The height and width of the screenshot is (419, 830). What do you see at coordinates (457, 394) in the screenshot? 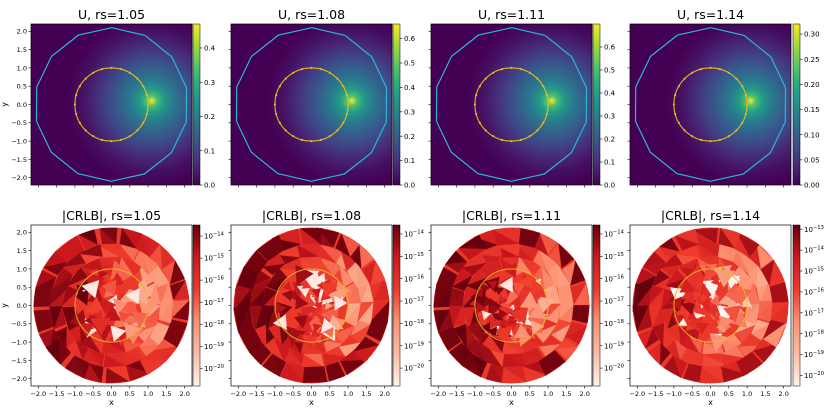
I see `x-tick-label: −1.5` at bounding box center [457, 394].